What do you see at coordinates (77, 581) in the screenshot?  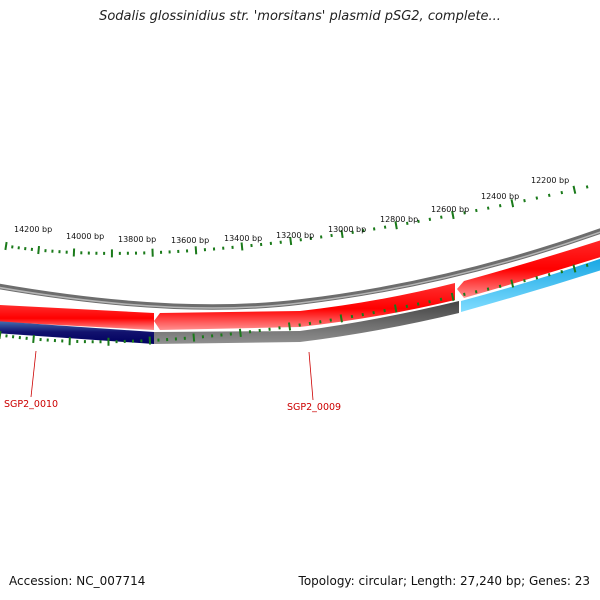 I see `accession-text: Accession: NC_007714` at bounding box center [77, 581].